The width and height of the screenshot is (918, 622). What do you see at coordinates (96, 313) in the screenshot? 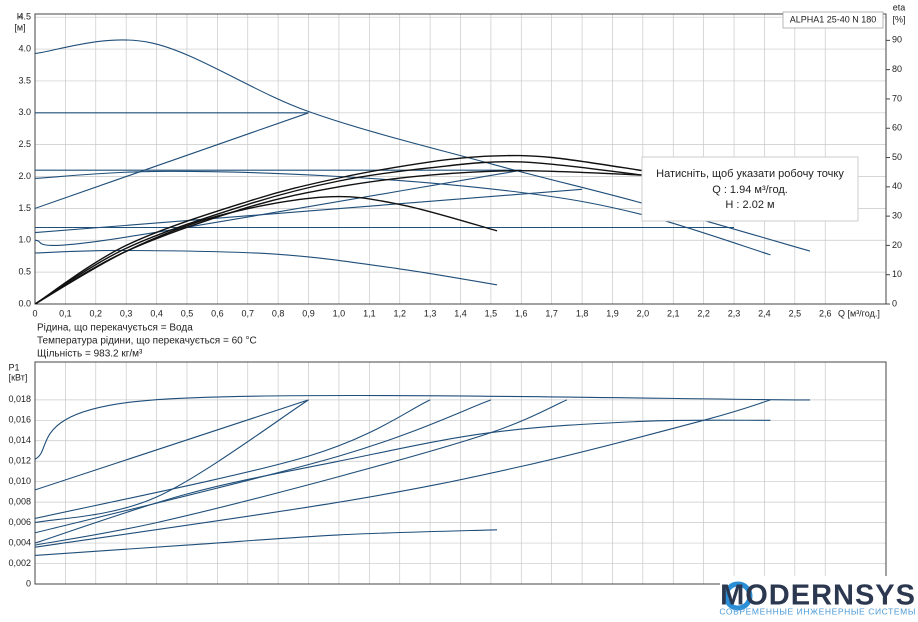
I see `x-tick-label: 0,2` at bounding box center [96, 313].